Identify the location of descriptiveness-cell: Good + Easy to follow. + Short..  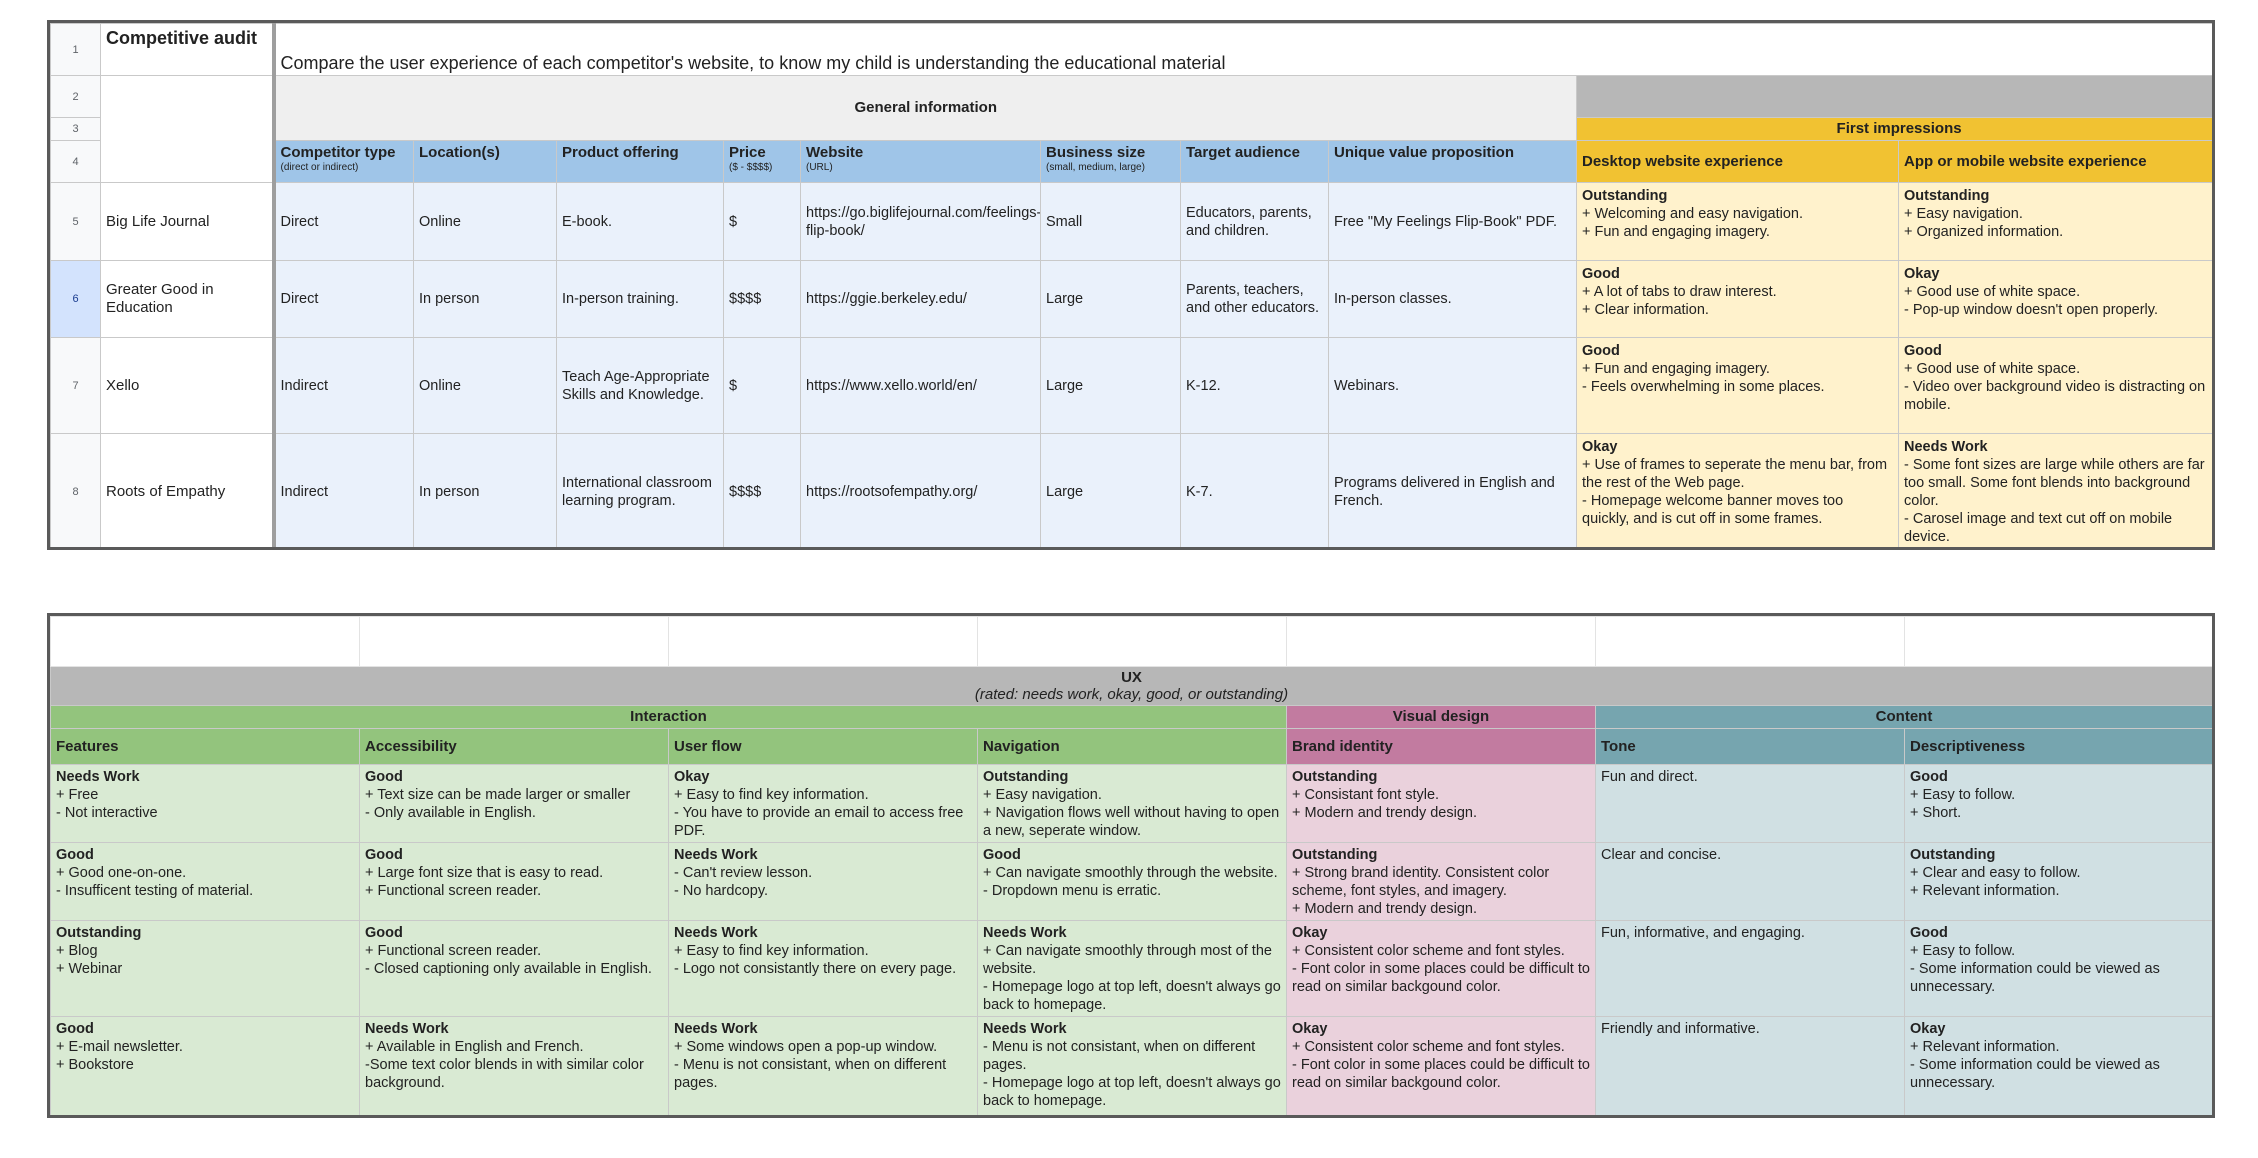
(2059, 804).